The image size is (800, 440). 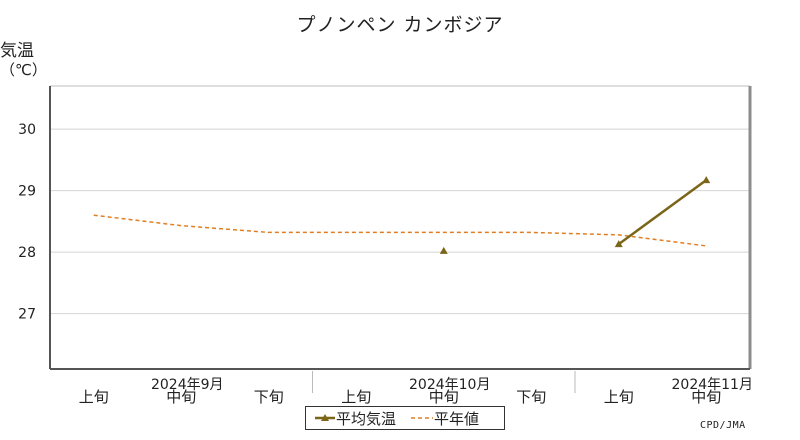 What do you see at coordinates (23, 70) in the screenshot?
I see `y-axis-unit: （℃）` at bounding box center [23, 70].